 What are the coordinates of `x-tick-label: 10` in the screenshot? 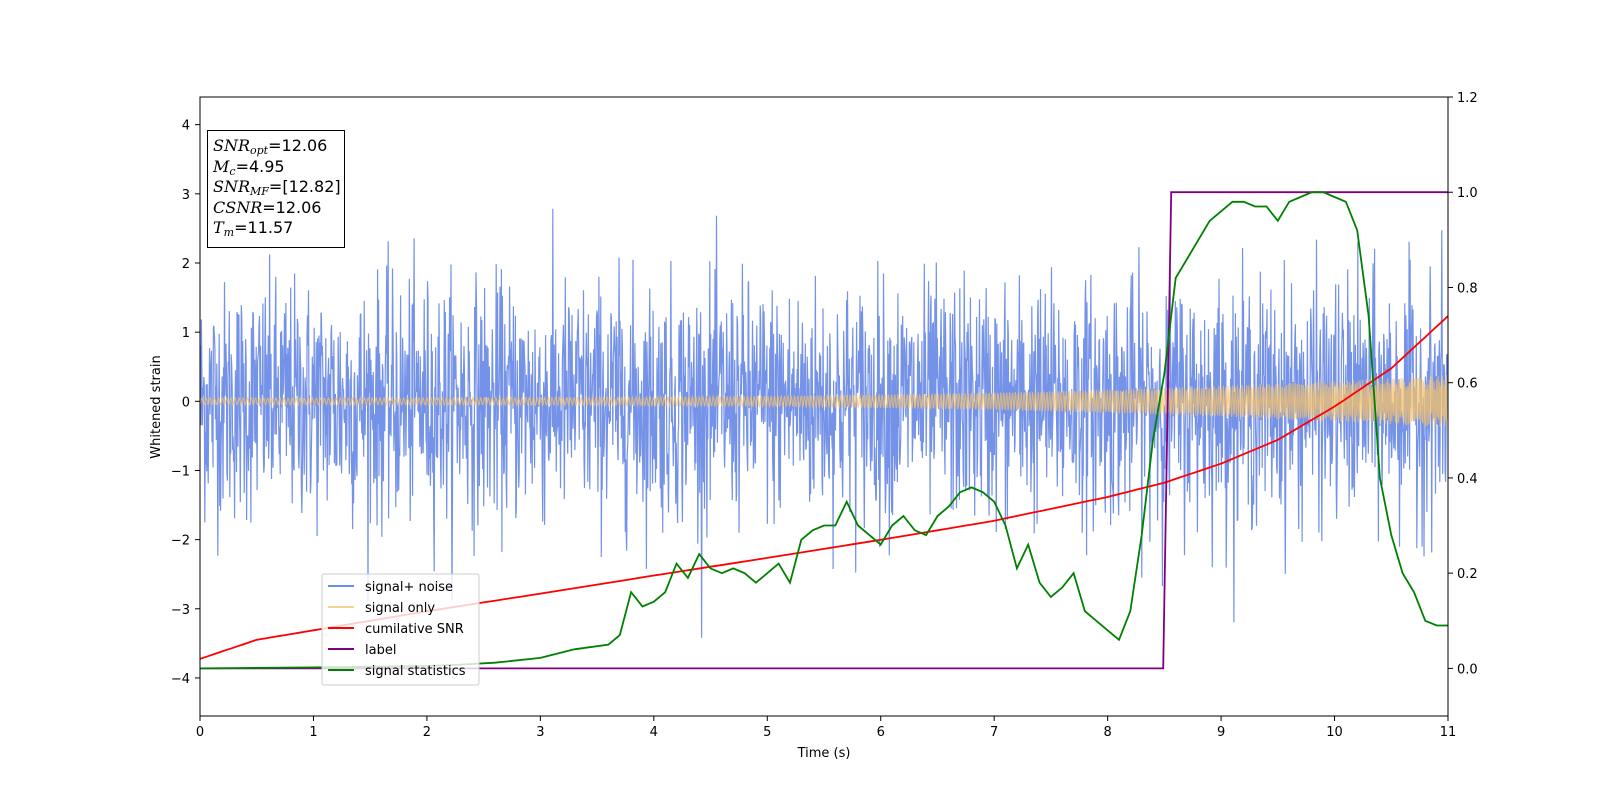 It's located at (1334, 732).